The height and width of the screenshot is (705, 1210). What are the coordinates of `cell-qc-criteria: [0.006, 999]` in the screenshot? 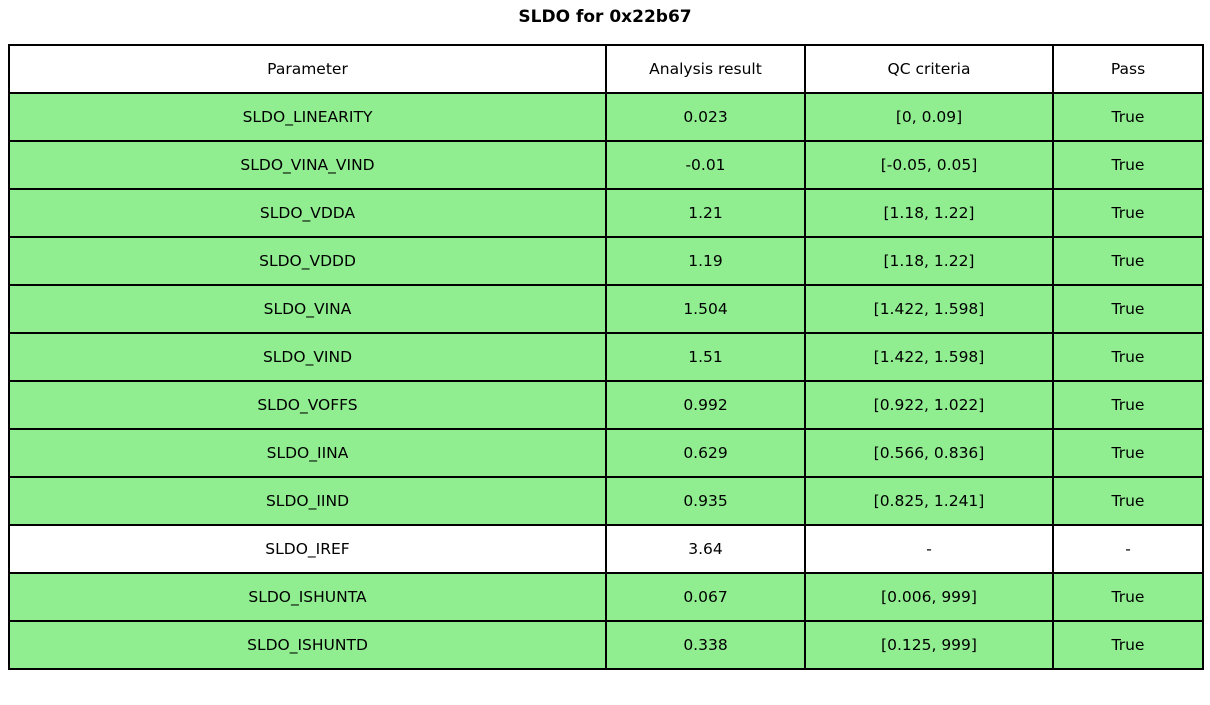 It's located at (929, 597).